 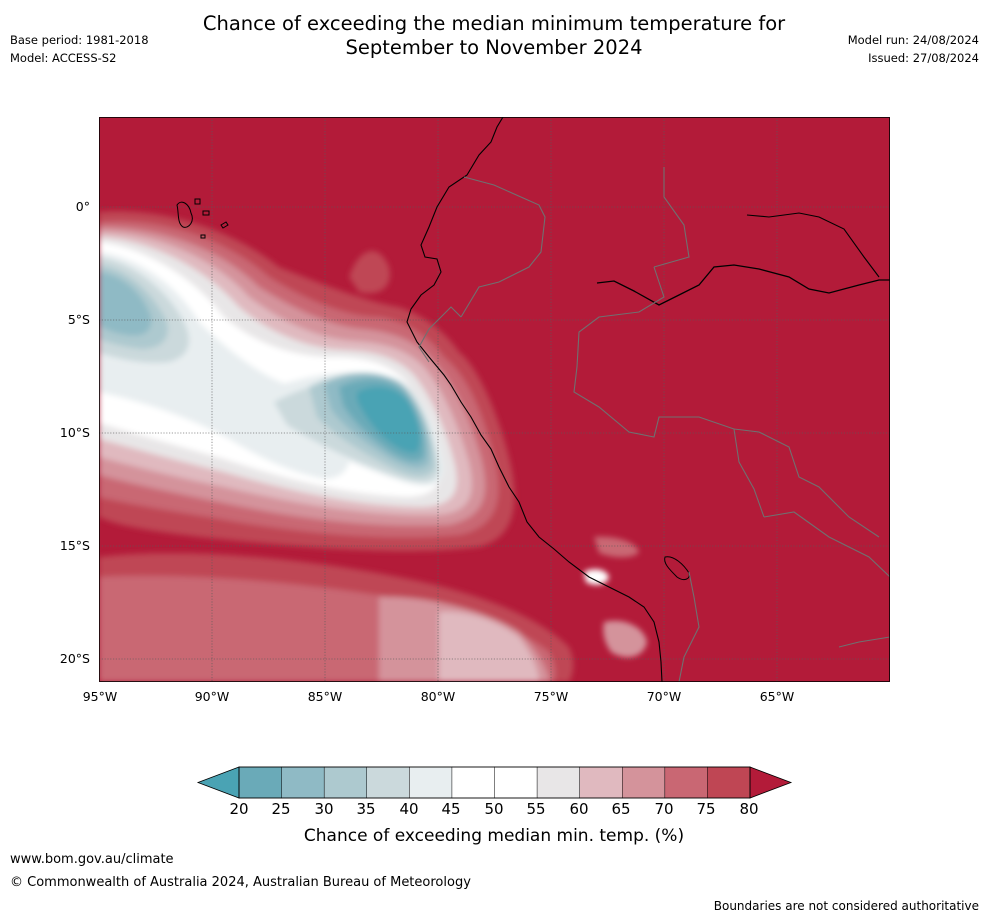 What do you see at coordinates (616, 547) in the screenshot?
I see `coastal-patch-70b` at bounding box center [616, 547].